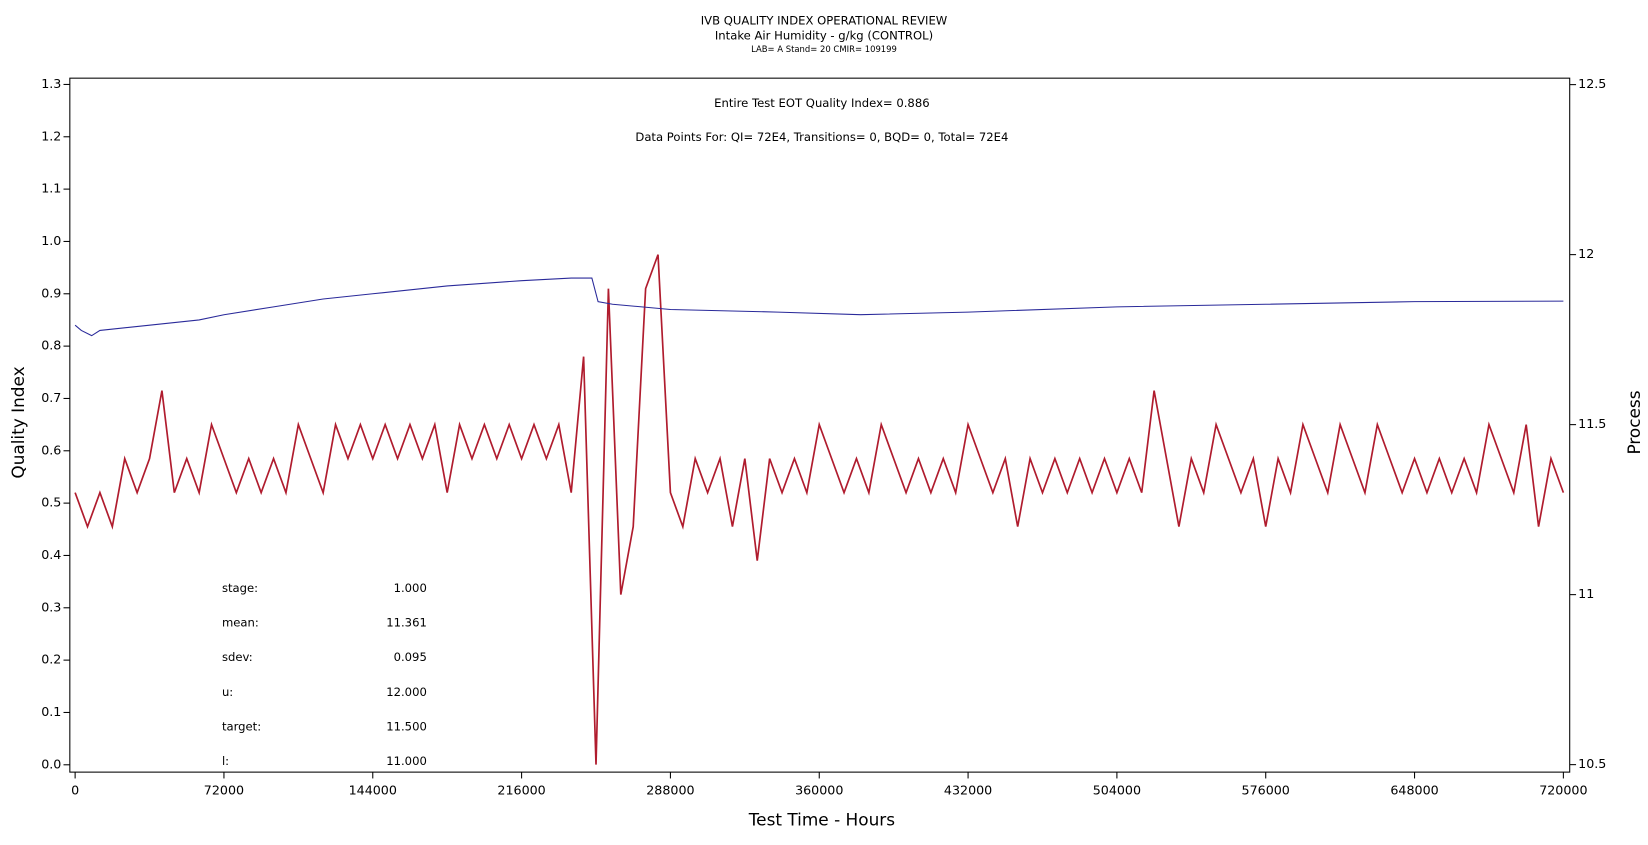 The width and height of the screenshot is (1648, 845). What do you see at coordinates (51, 502) in the screenshot?
I see `y-tick-label: 0.5` at bounding box center [51, 502].